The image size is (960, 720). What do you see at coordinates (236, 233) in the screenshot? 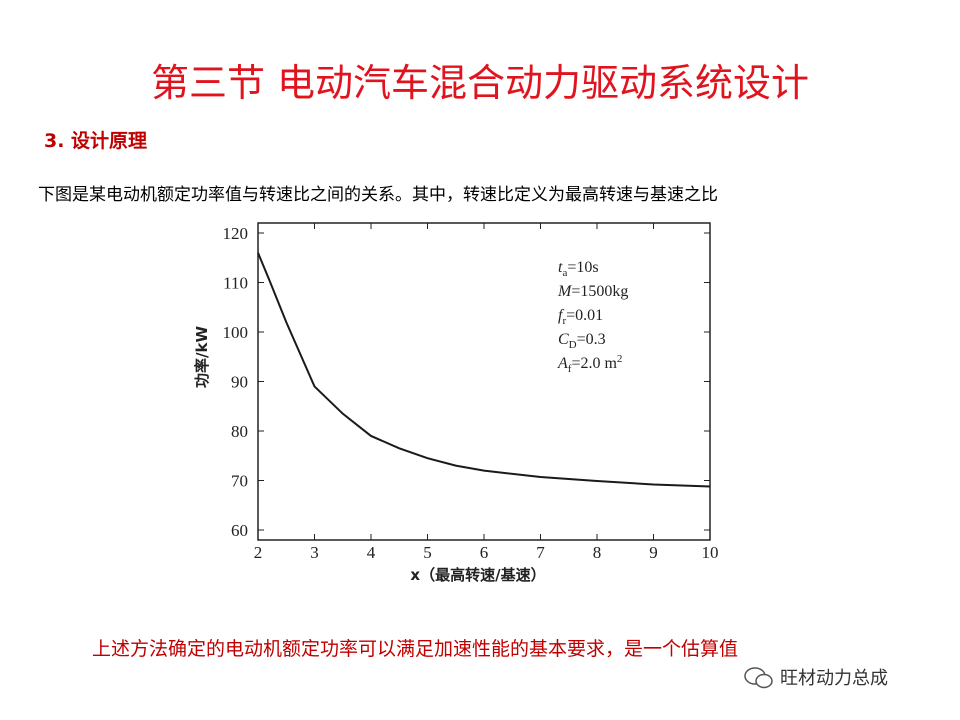
I see `y-tick-label: 120` at bounding box center [236, 233].